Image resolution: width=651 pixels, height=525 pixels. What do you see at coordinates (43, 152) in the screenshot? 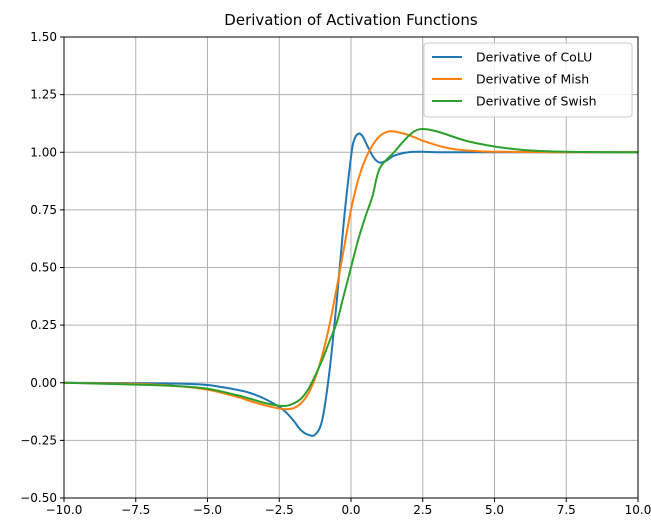
I see `y-tick-label: 1.00` at bounding box center [43, 152].